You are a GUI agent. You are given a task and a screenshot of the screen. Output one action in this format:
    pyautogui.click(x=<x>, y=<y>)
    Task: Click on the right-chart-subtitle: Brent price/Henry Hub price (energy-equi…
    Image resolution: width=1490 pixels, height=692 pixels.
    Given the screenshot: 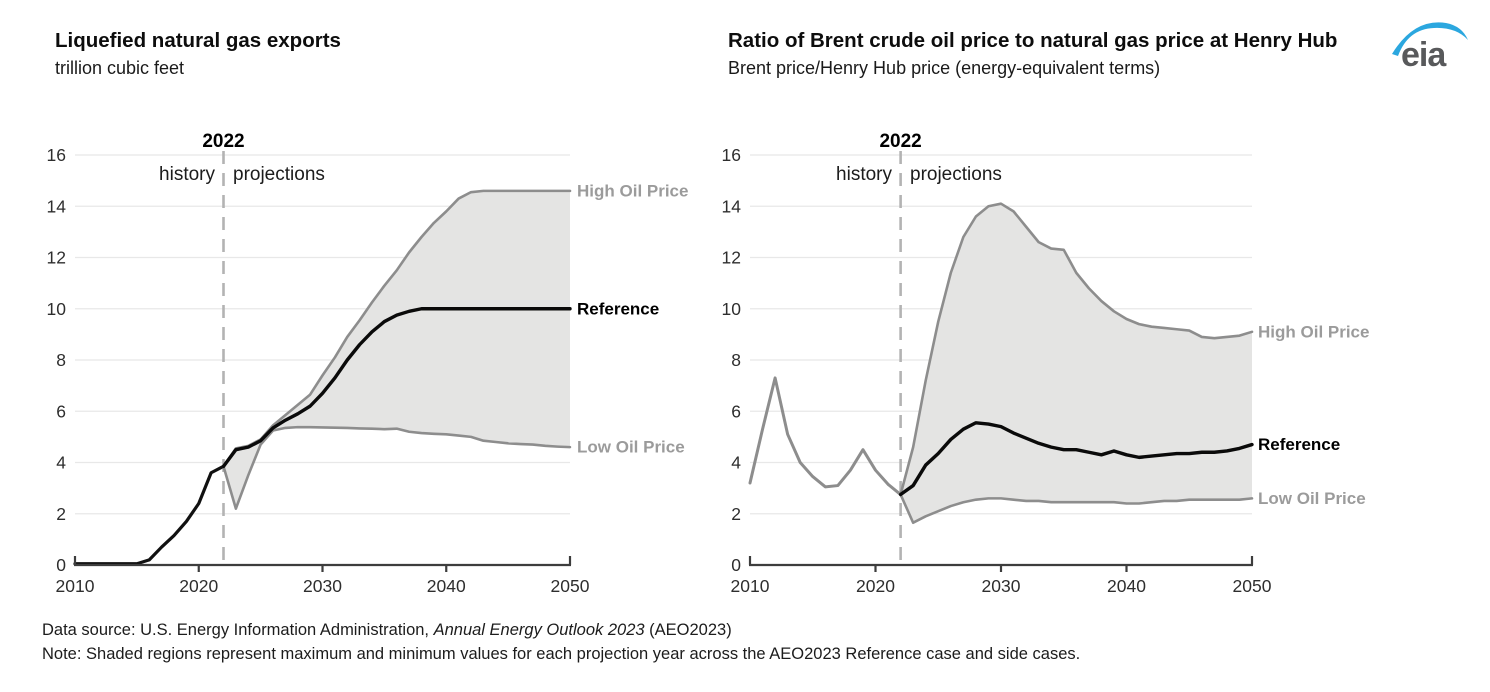 What is the action you would take?
    pyautogui.click(x=944, y=68)
    